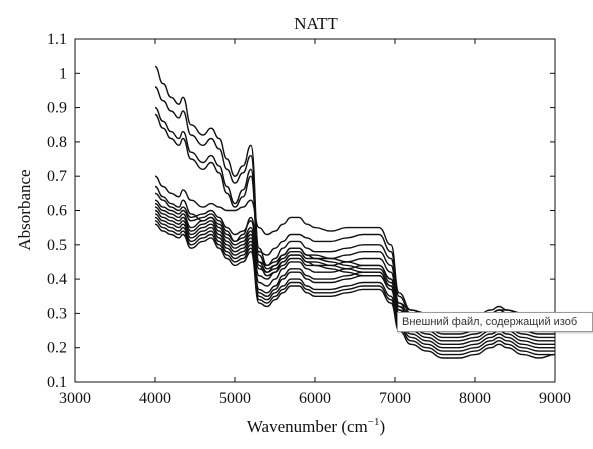 The height and width of the screenshot is (449, 593). Describe the element at coordinates (57, 211) in the screenshot. I see `y-tick-label-0.6: 0.6` at that location.